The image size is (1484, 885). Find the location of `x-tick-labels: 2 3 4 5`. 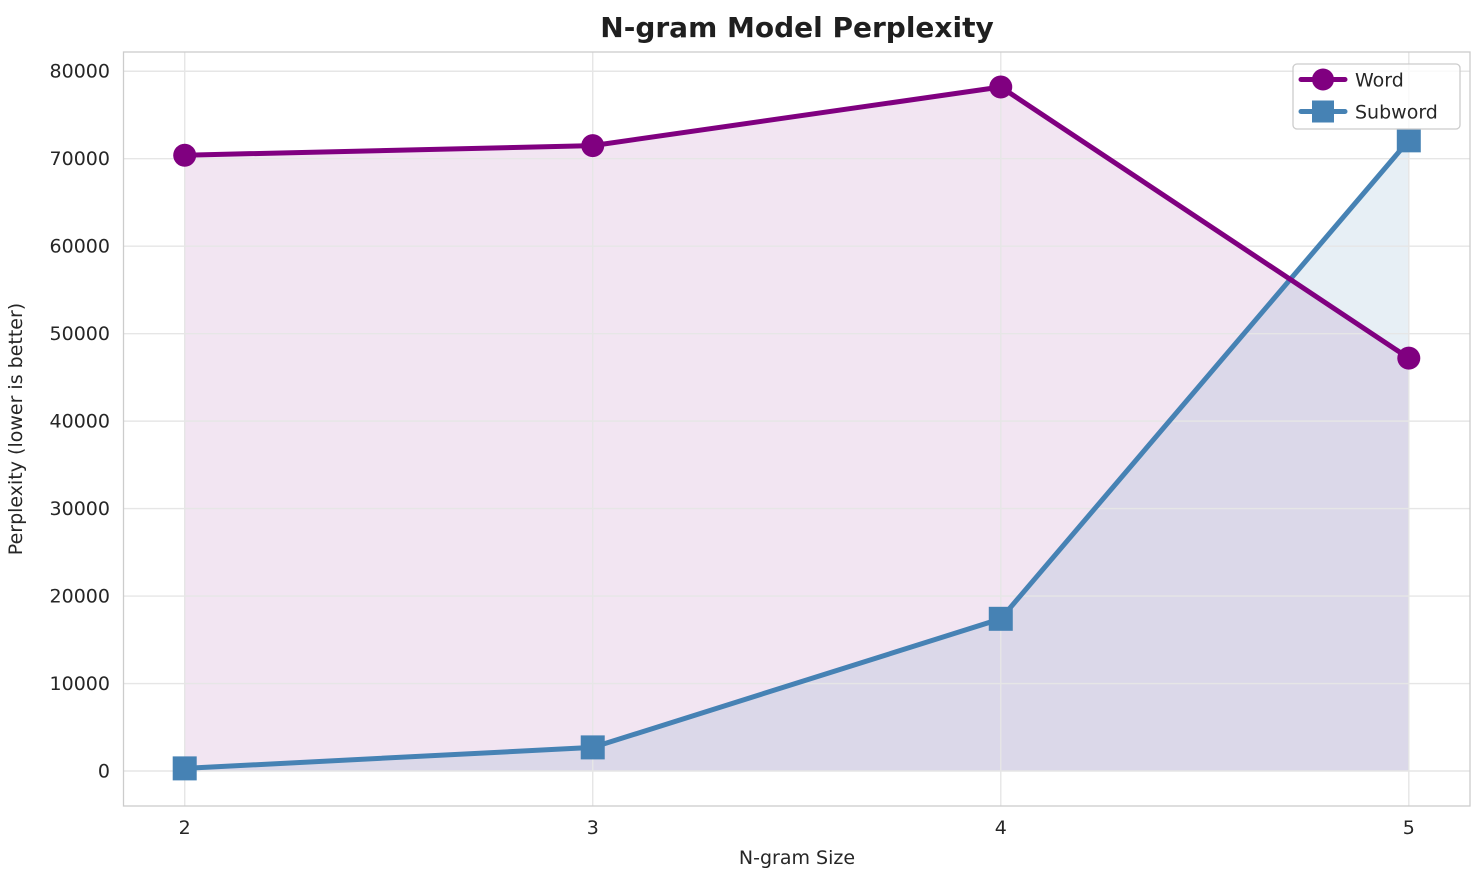

x-tick-labels: 2 3 4 5 is located at coordinates (797, 828).